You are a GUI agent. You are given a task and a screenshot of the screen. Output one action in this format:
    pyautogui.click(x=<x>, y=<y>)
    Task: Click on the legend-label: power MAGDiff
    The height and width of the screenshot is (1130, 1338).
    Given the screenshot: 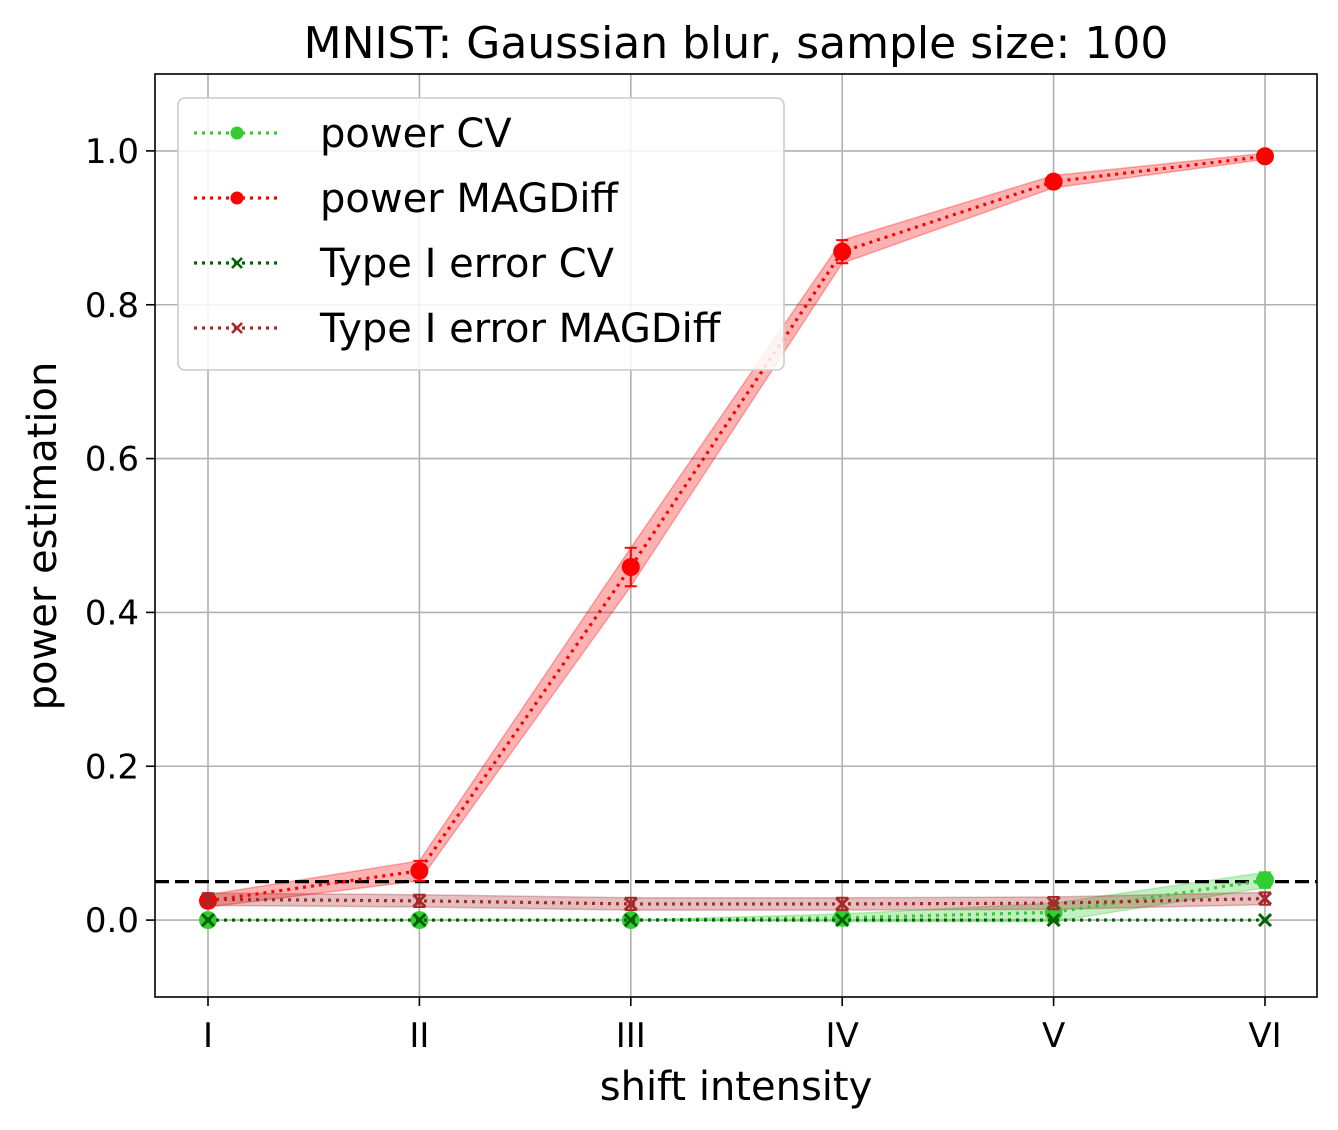 What is the action you would take?
    pyautogui.click(x=469, y=199)
    